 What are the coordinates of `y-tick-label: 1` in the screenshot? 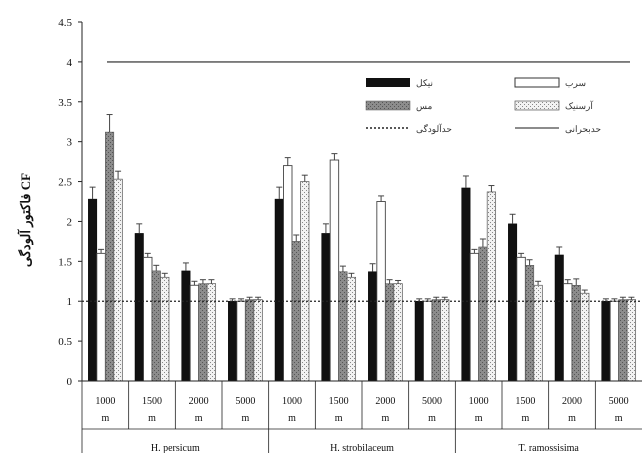 It's located at (70, 302).